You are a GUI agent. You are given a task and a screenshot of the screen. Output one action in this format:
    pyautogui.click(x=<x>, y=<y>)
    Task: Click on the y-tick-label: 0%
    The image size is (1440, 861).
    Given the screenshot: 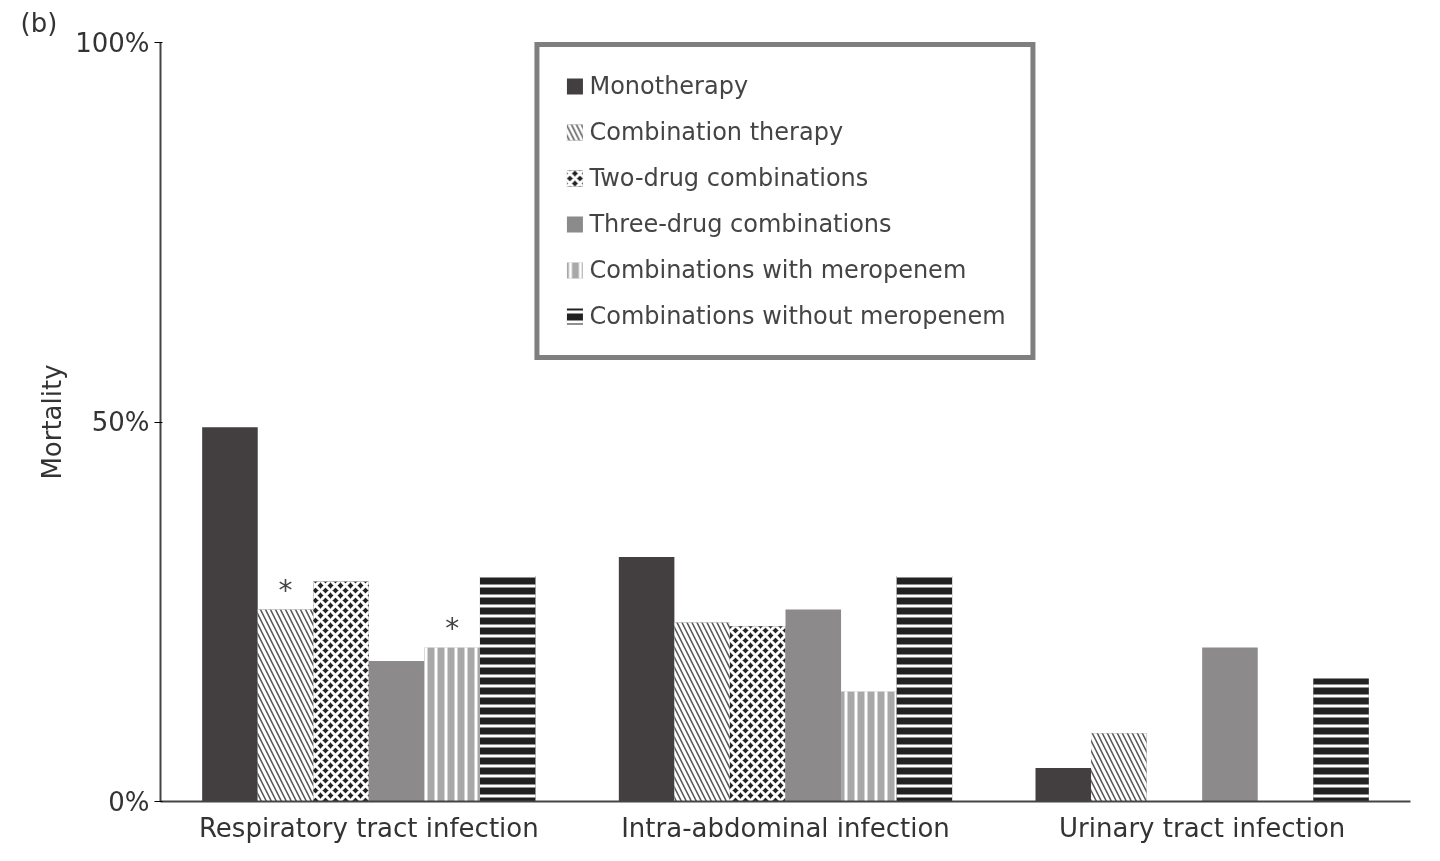 What is the action you would take?
    pyautogui.click(x=129, y=801)
    